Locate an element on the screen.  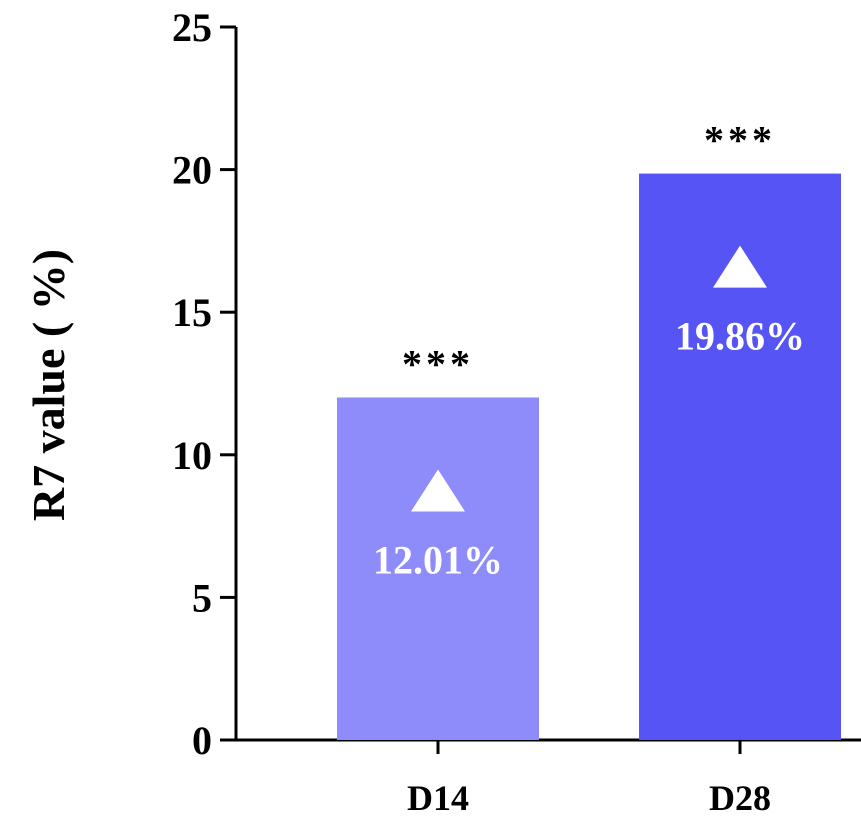
y-tick-label: 20 is located at coordinates (192, 170).